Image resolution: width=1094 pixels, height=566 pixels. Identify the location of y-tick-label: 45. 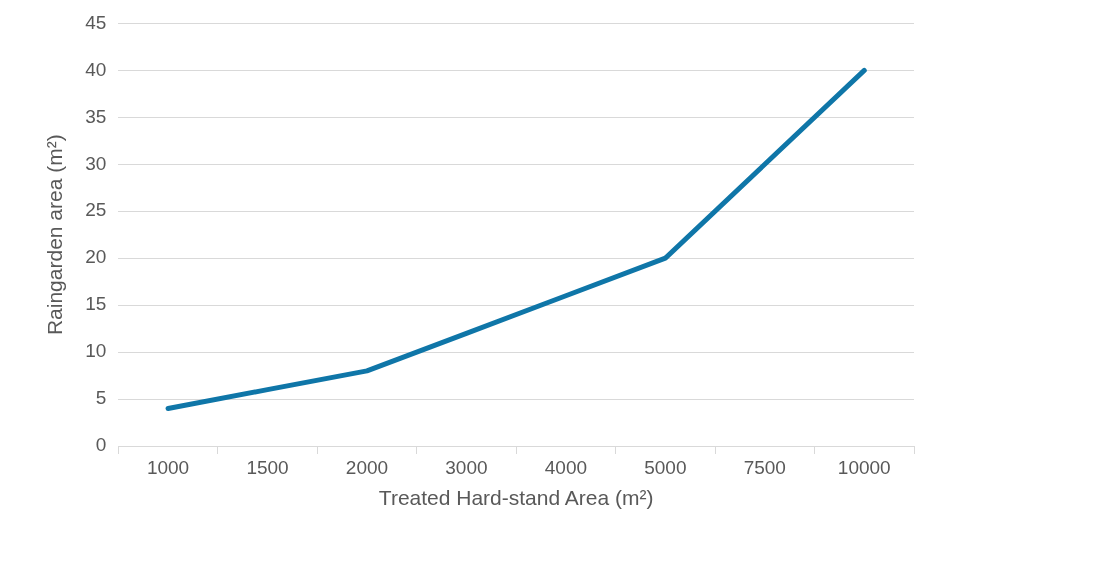
(96, 22).